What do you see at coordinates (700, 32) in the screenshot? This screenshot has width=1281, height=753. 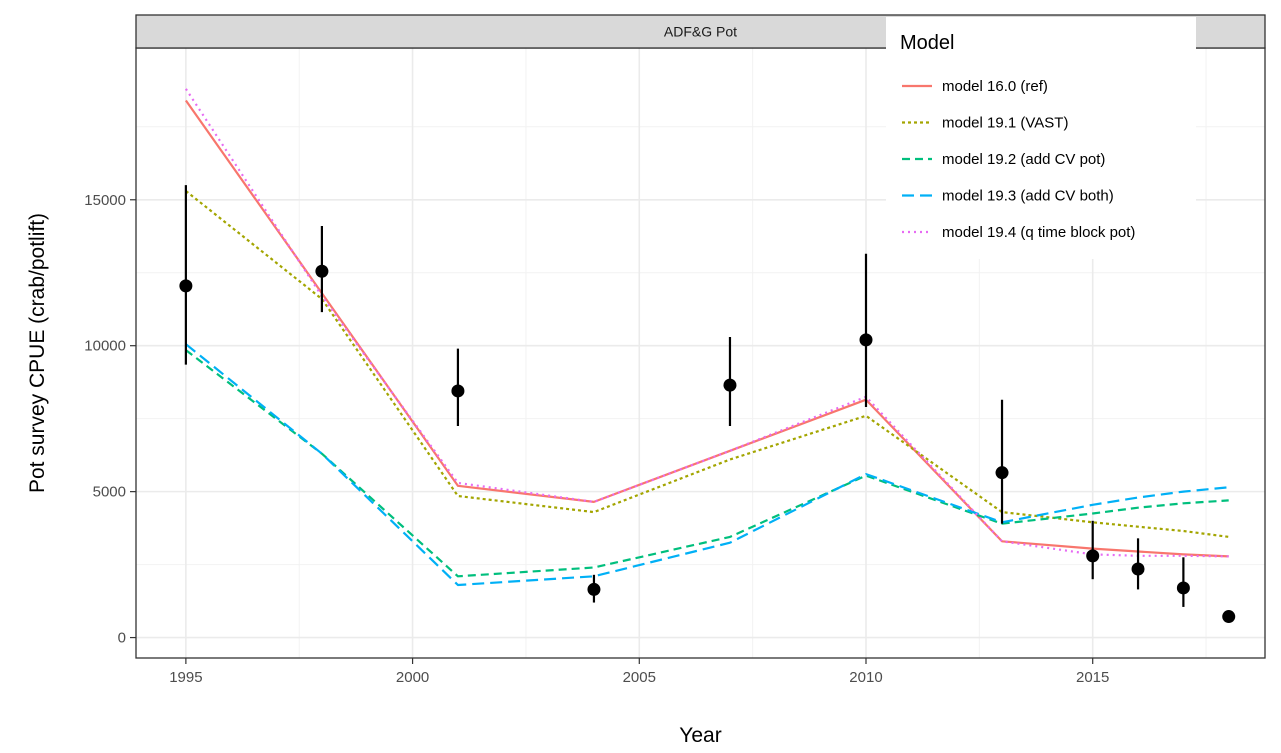 I see `facet-strip-label: ADF&G Pot` at bounding box center [700, 32].